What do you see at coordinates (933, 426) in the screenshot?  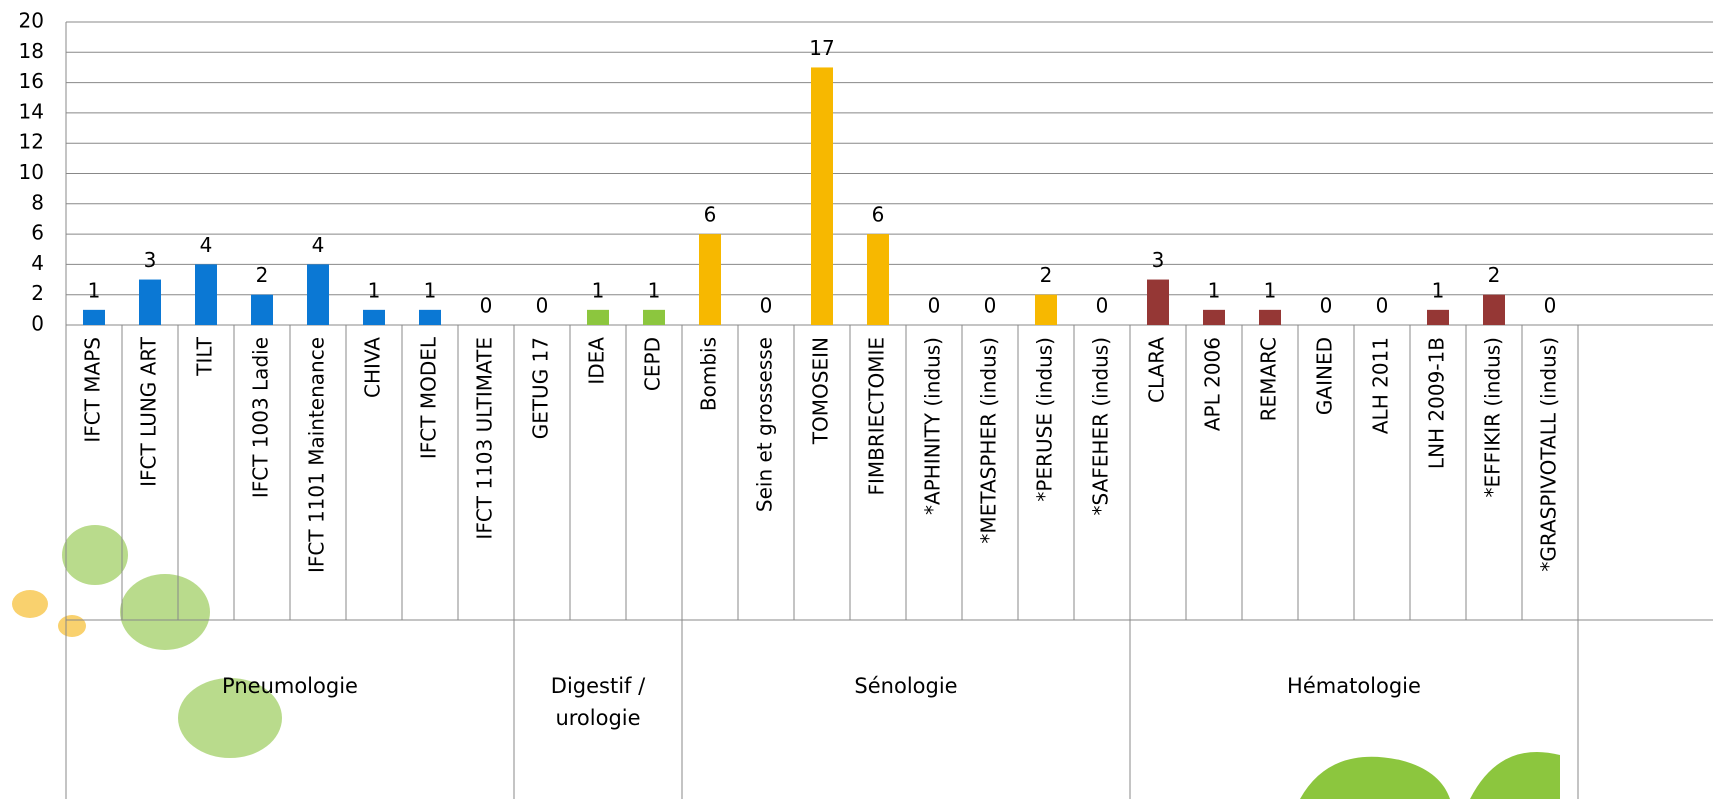 I see `x-tick-label: *APHINITY (indus)` at bounding box center [933, 426].